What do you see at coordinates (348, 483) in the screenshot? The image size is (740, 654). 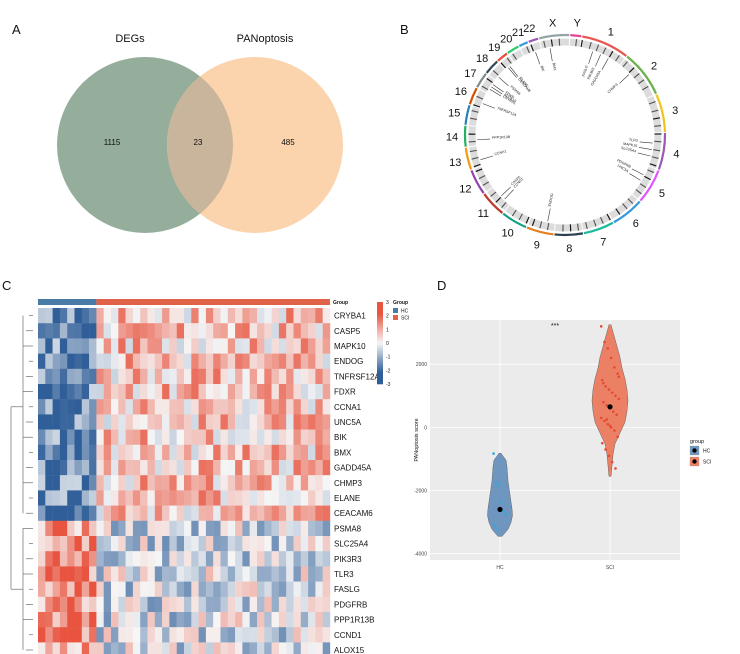 I see `heatmap-row-label: CHMP3` at bounding box center [348, 483].